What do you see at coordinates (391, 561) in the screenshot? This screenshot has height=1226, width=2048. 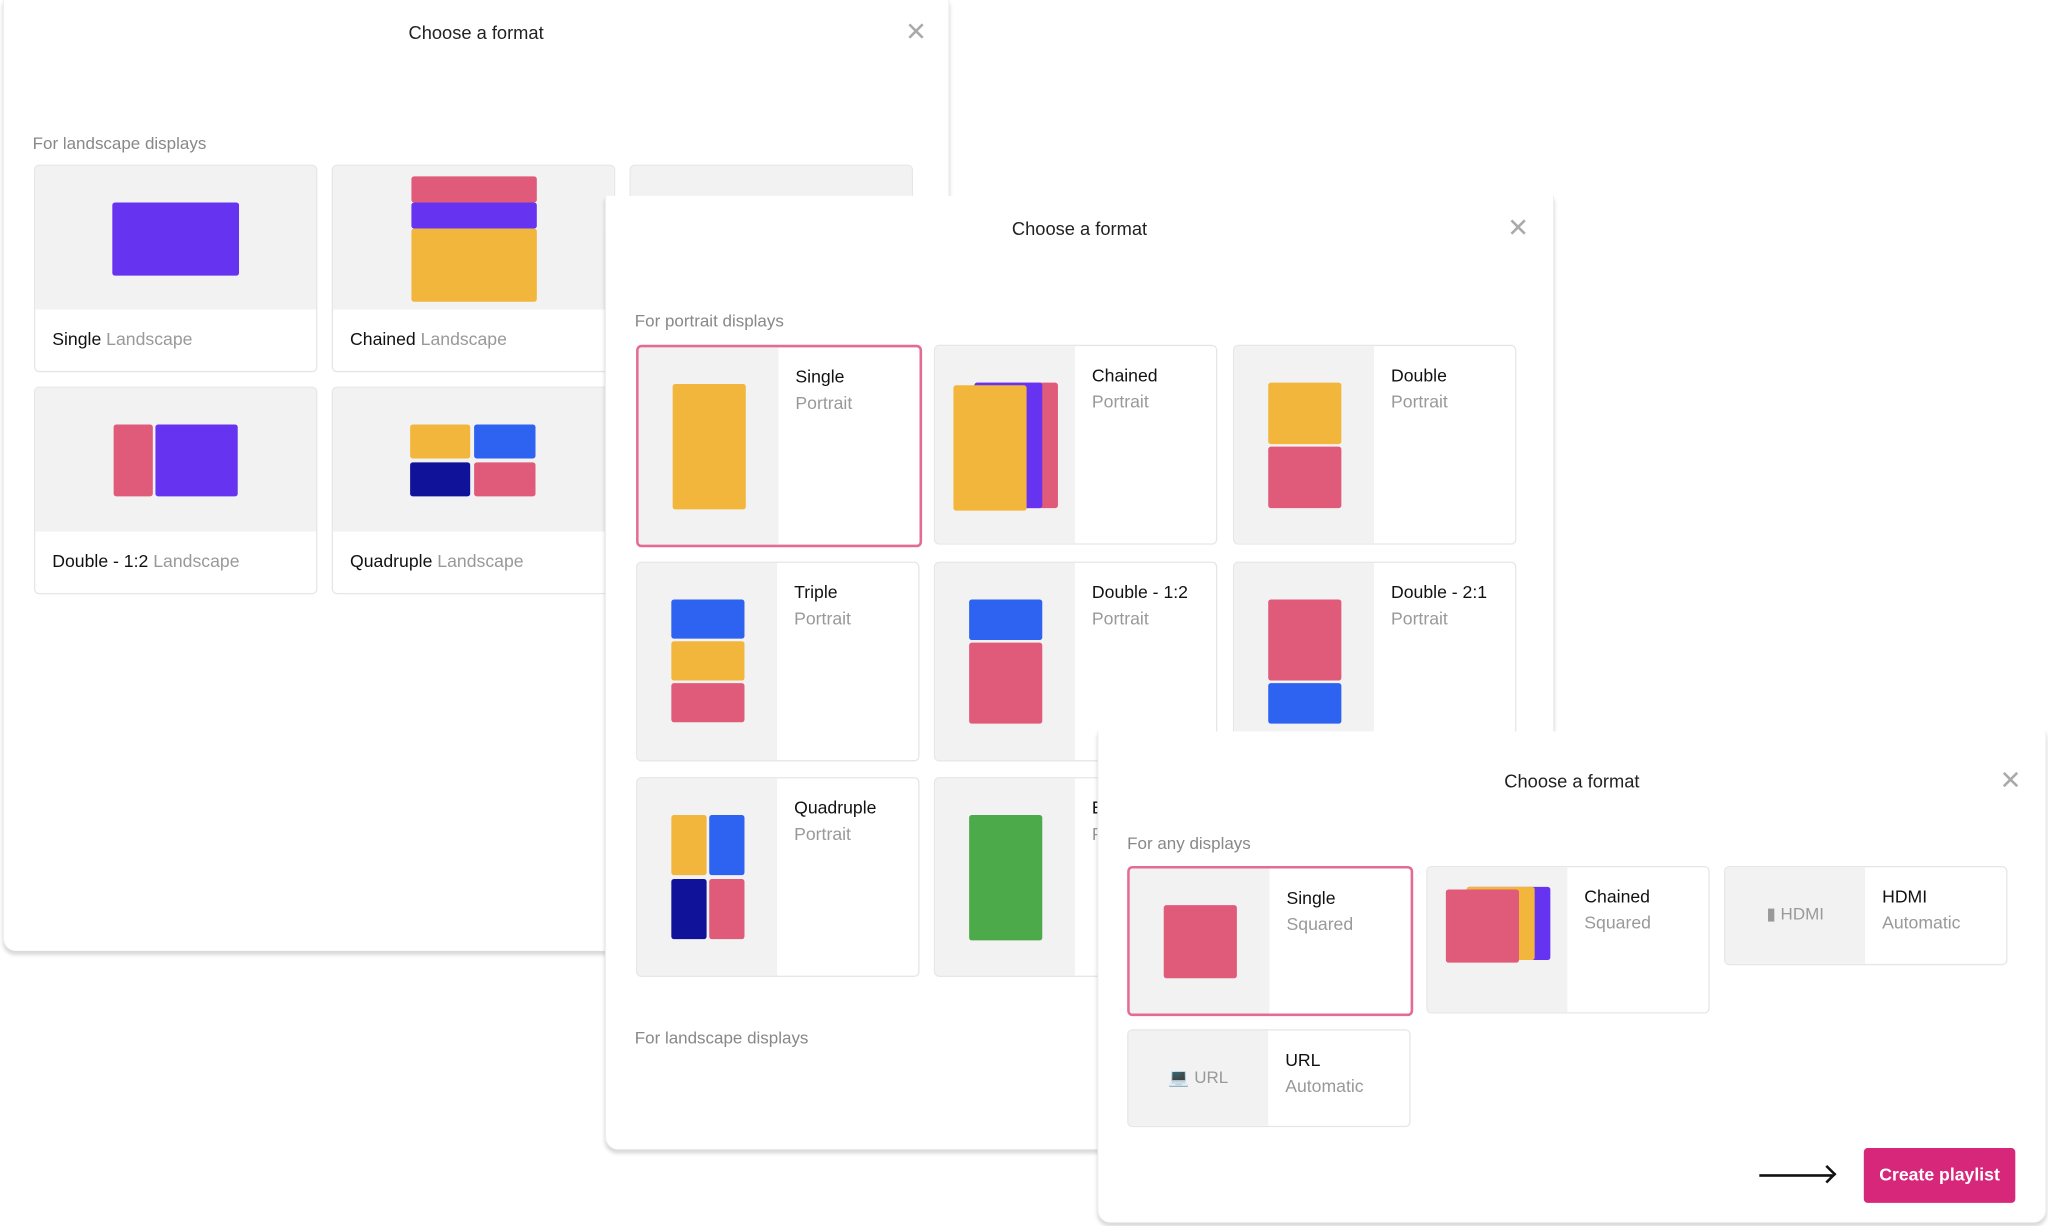 I see `card-name: Quadruple` at bounding box center [391, 561].